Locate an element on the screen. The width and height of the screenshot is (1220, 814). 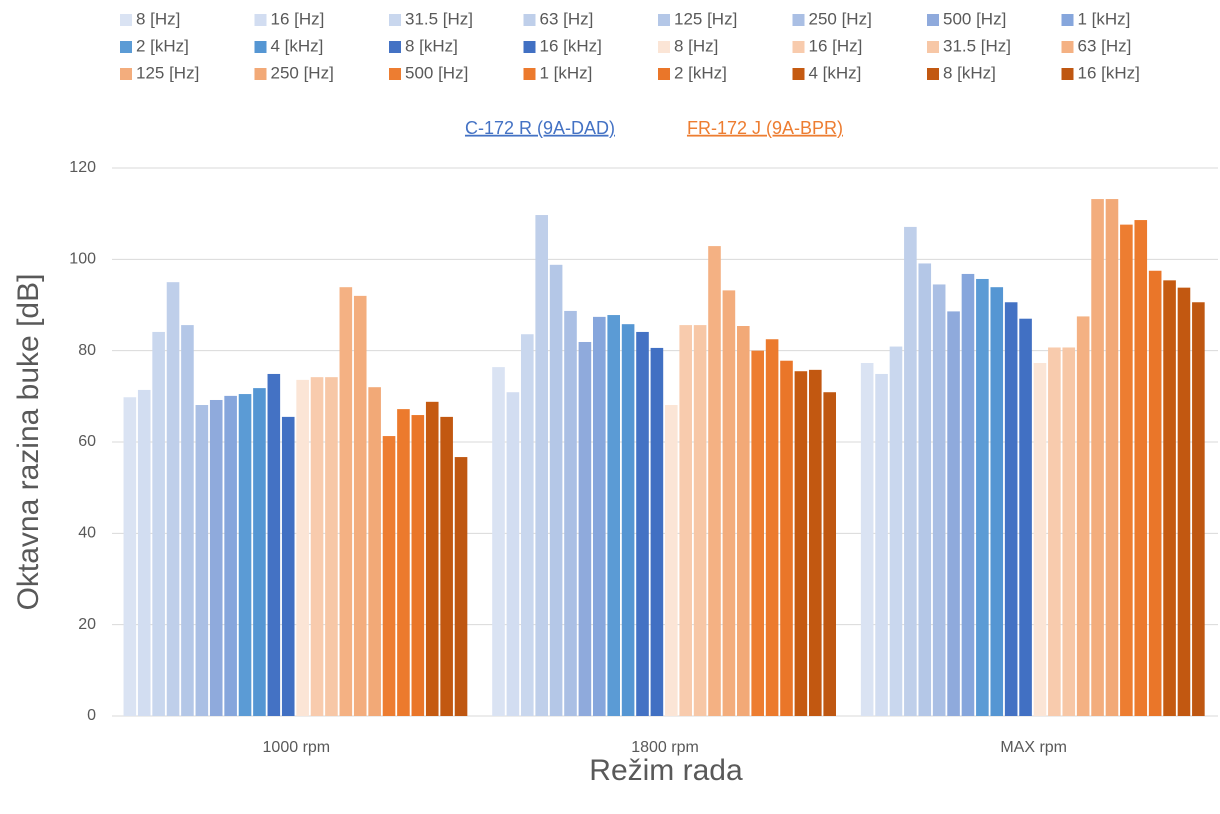
legend-label: 250 [Hz] is located at coordinates (302, 72).